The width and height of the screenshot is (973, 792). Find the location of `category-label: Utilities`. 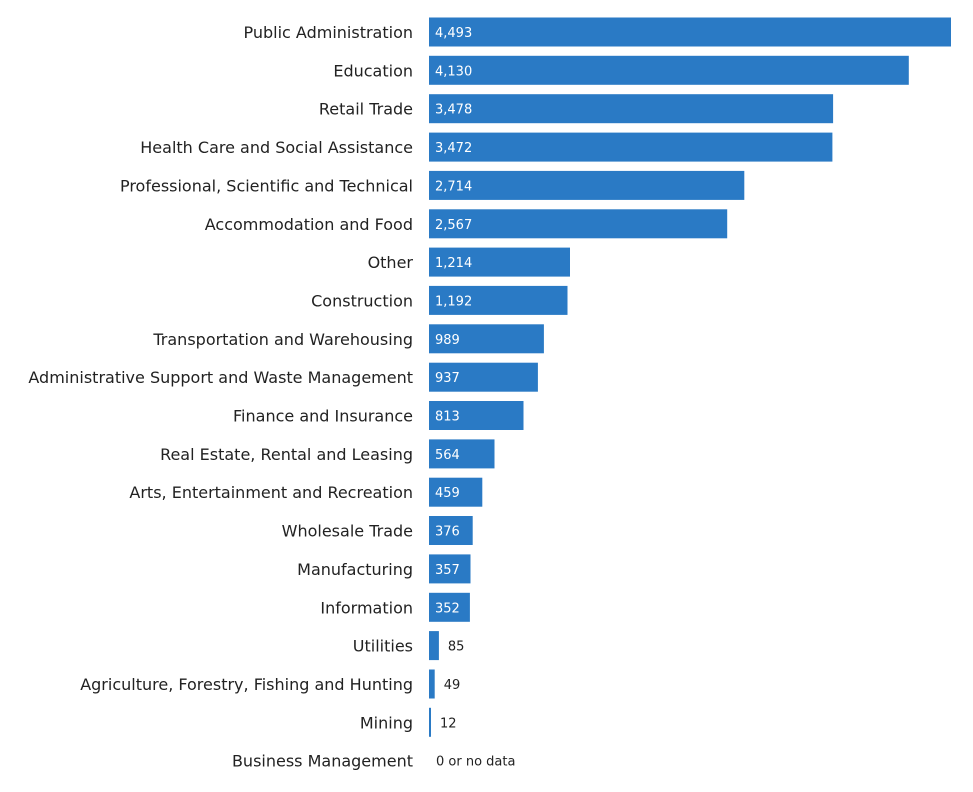

category-label: Utilities is located at coordinates (383, 646).